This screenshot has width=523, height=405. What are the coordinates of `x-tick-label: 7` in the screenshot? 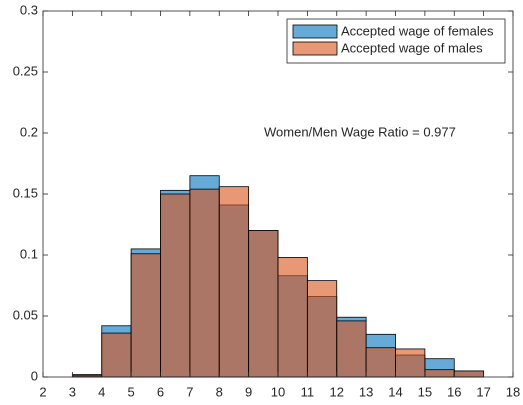 It's located at (189, 391).